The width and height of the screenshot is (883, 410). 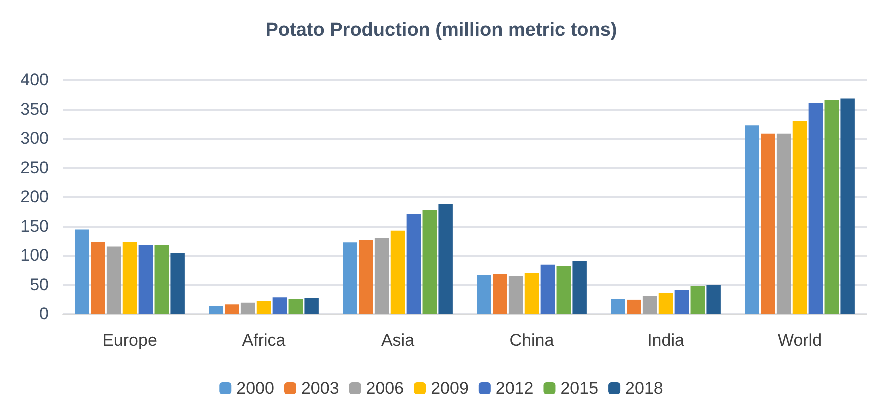 I want to click on x-tick-label: Asia, so click(x=398, y=340).